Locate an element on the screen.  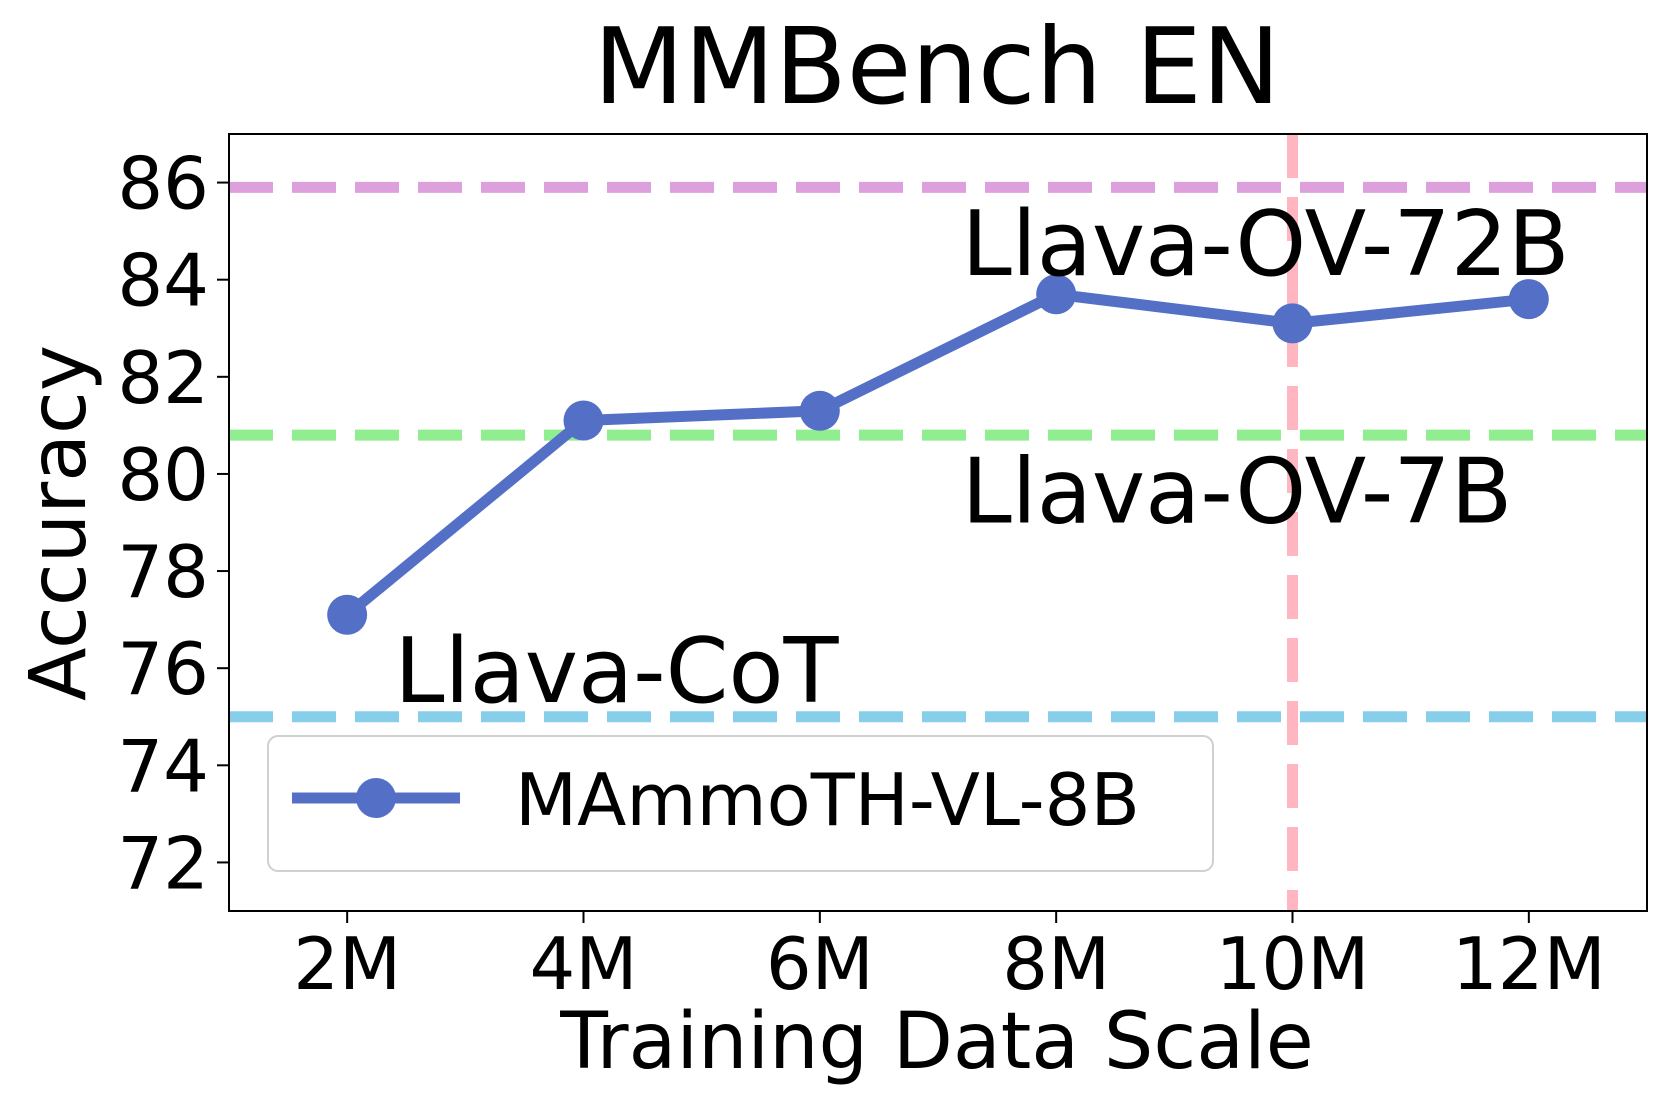
x-tick-label: 2M is located at coordinates (347, 964).